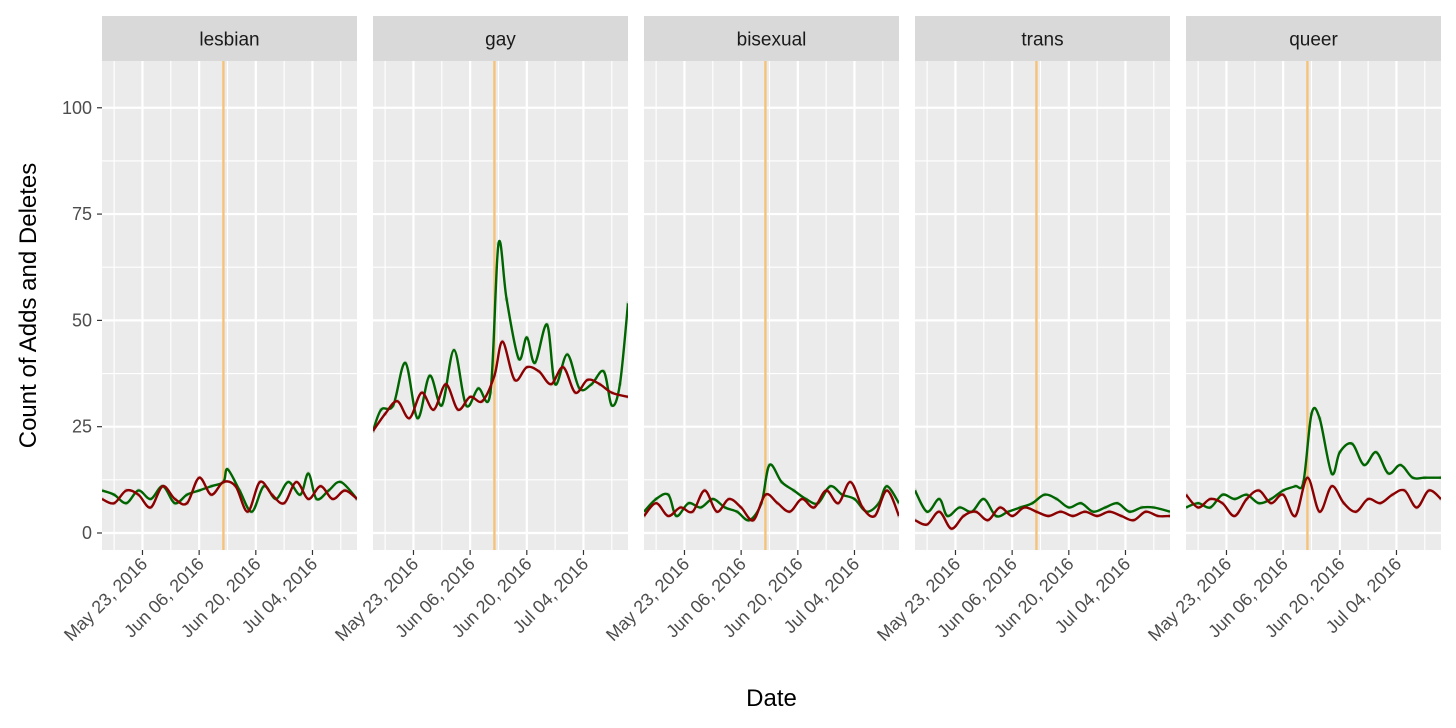 Image resolution: width=1456 pixels, height=728 pixels. I want to click on facet-strip-label: queer, so click(1313, 40).